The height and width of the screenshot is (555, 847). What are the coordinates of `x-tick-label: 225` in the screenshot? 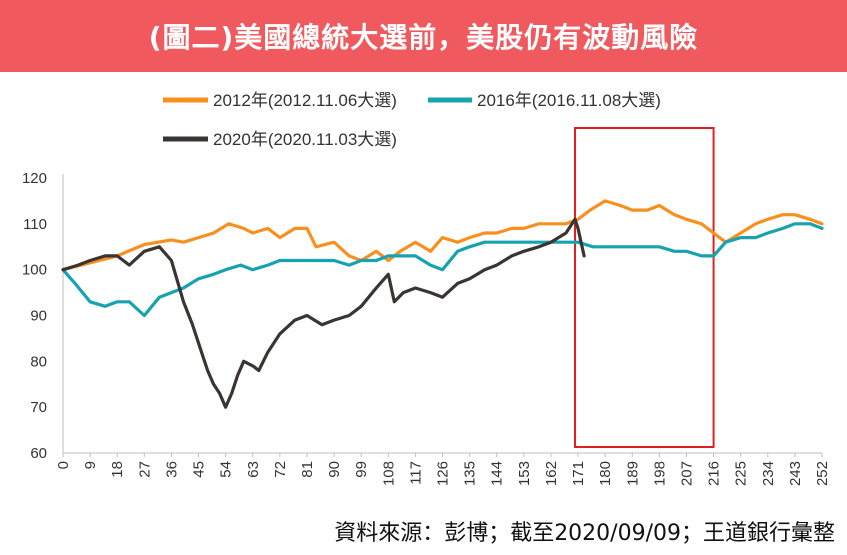 It's located at (741, 473).